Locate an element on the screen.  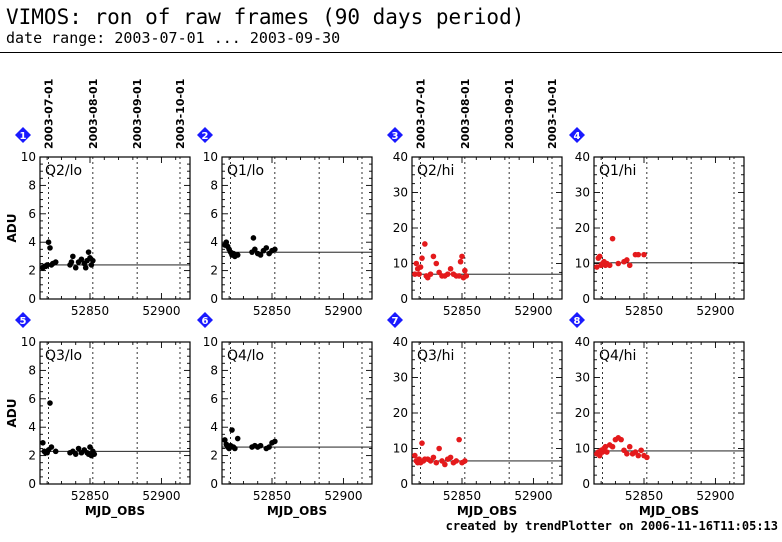
panel-5-y-tick-label: 0 is located at coordinates (32, 484).